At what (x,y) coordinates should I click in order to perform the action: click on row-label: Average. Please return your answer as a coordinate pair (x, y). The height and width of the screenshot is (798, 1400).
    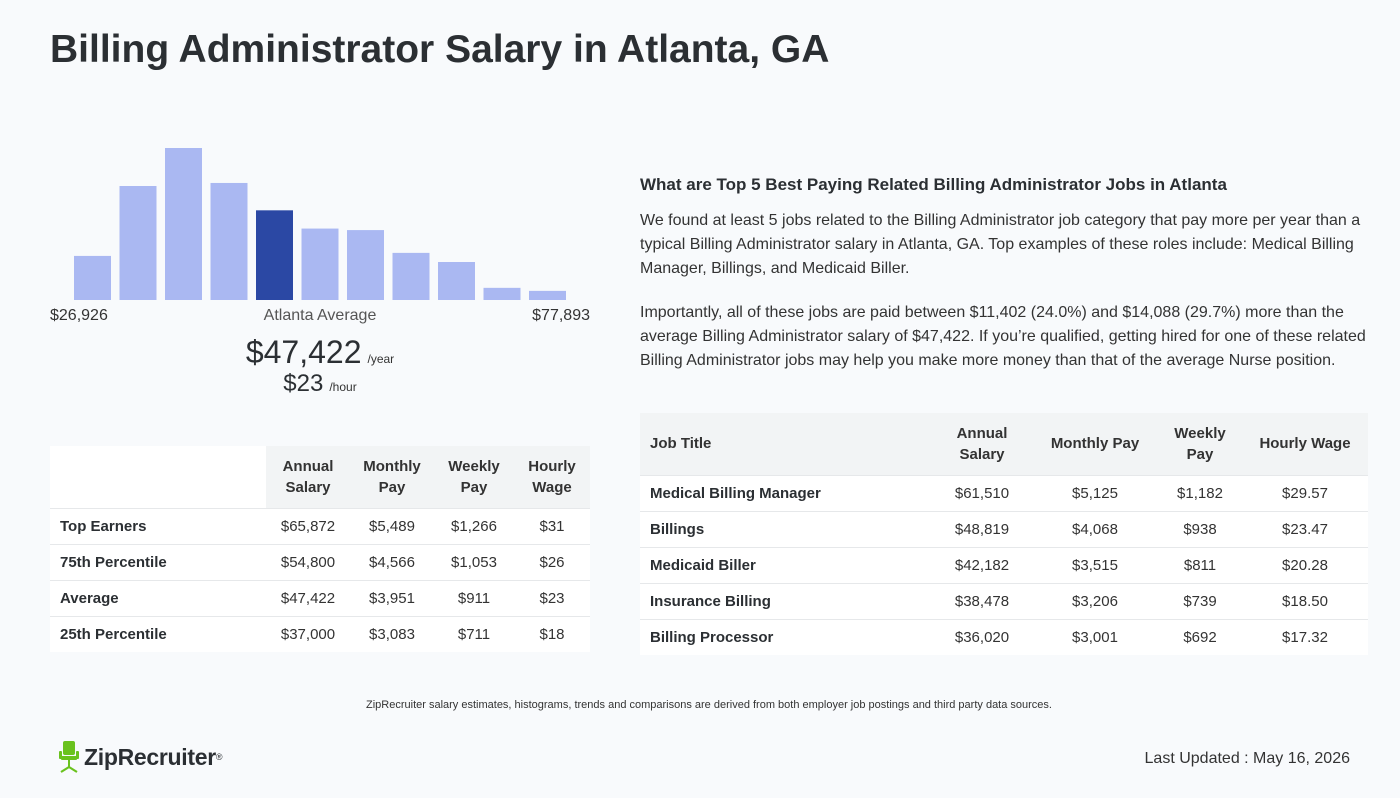
    Looking at the image, I should click on (158, 597).